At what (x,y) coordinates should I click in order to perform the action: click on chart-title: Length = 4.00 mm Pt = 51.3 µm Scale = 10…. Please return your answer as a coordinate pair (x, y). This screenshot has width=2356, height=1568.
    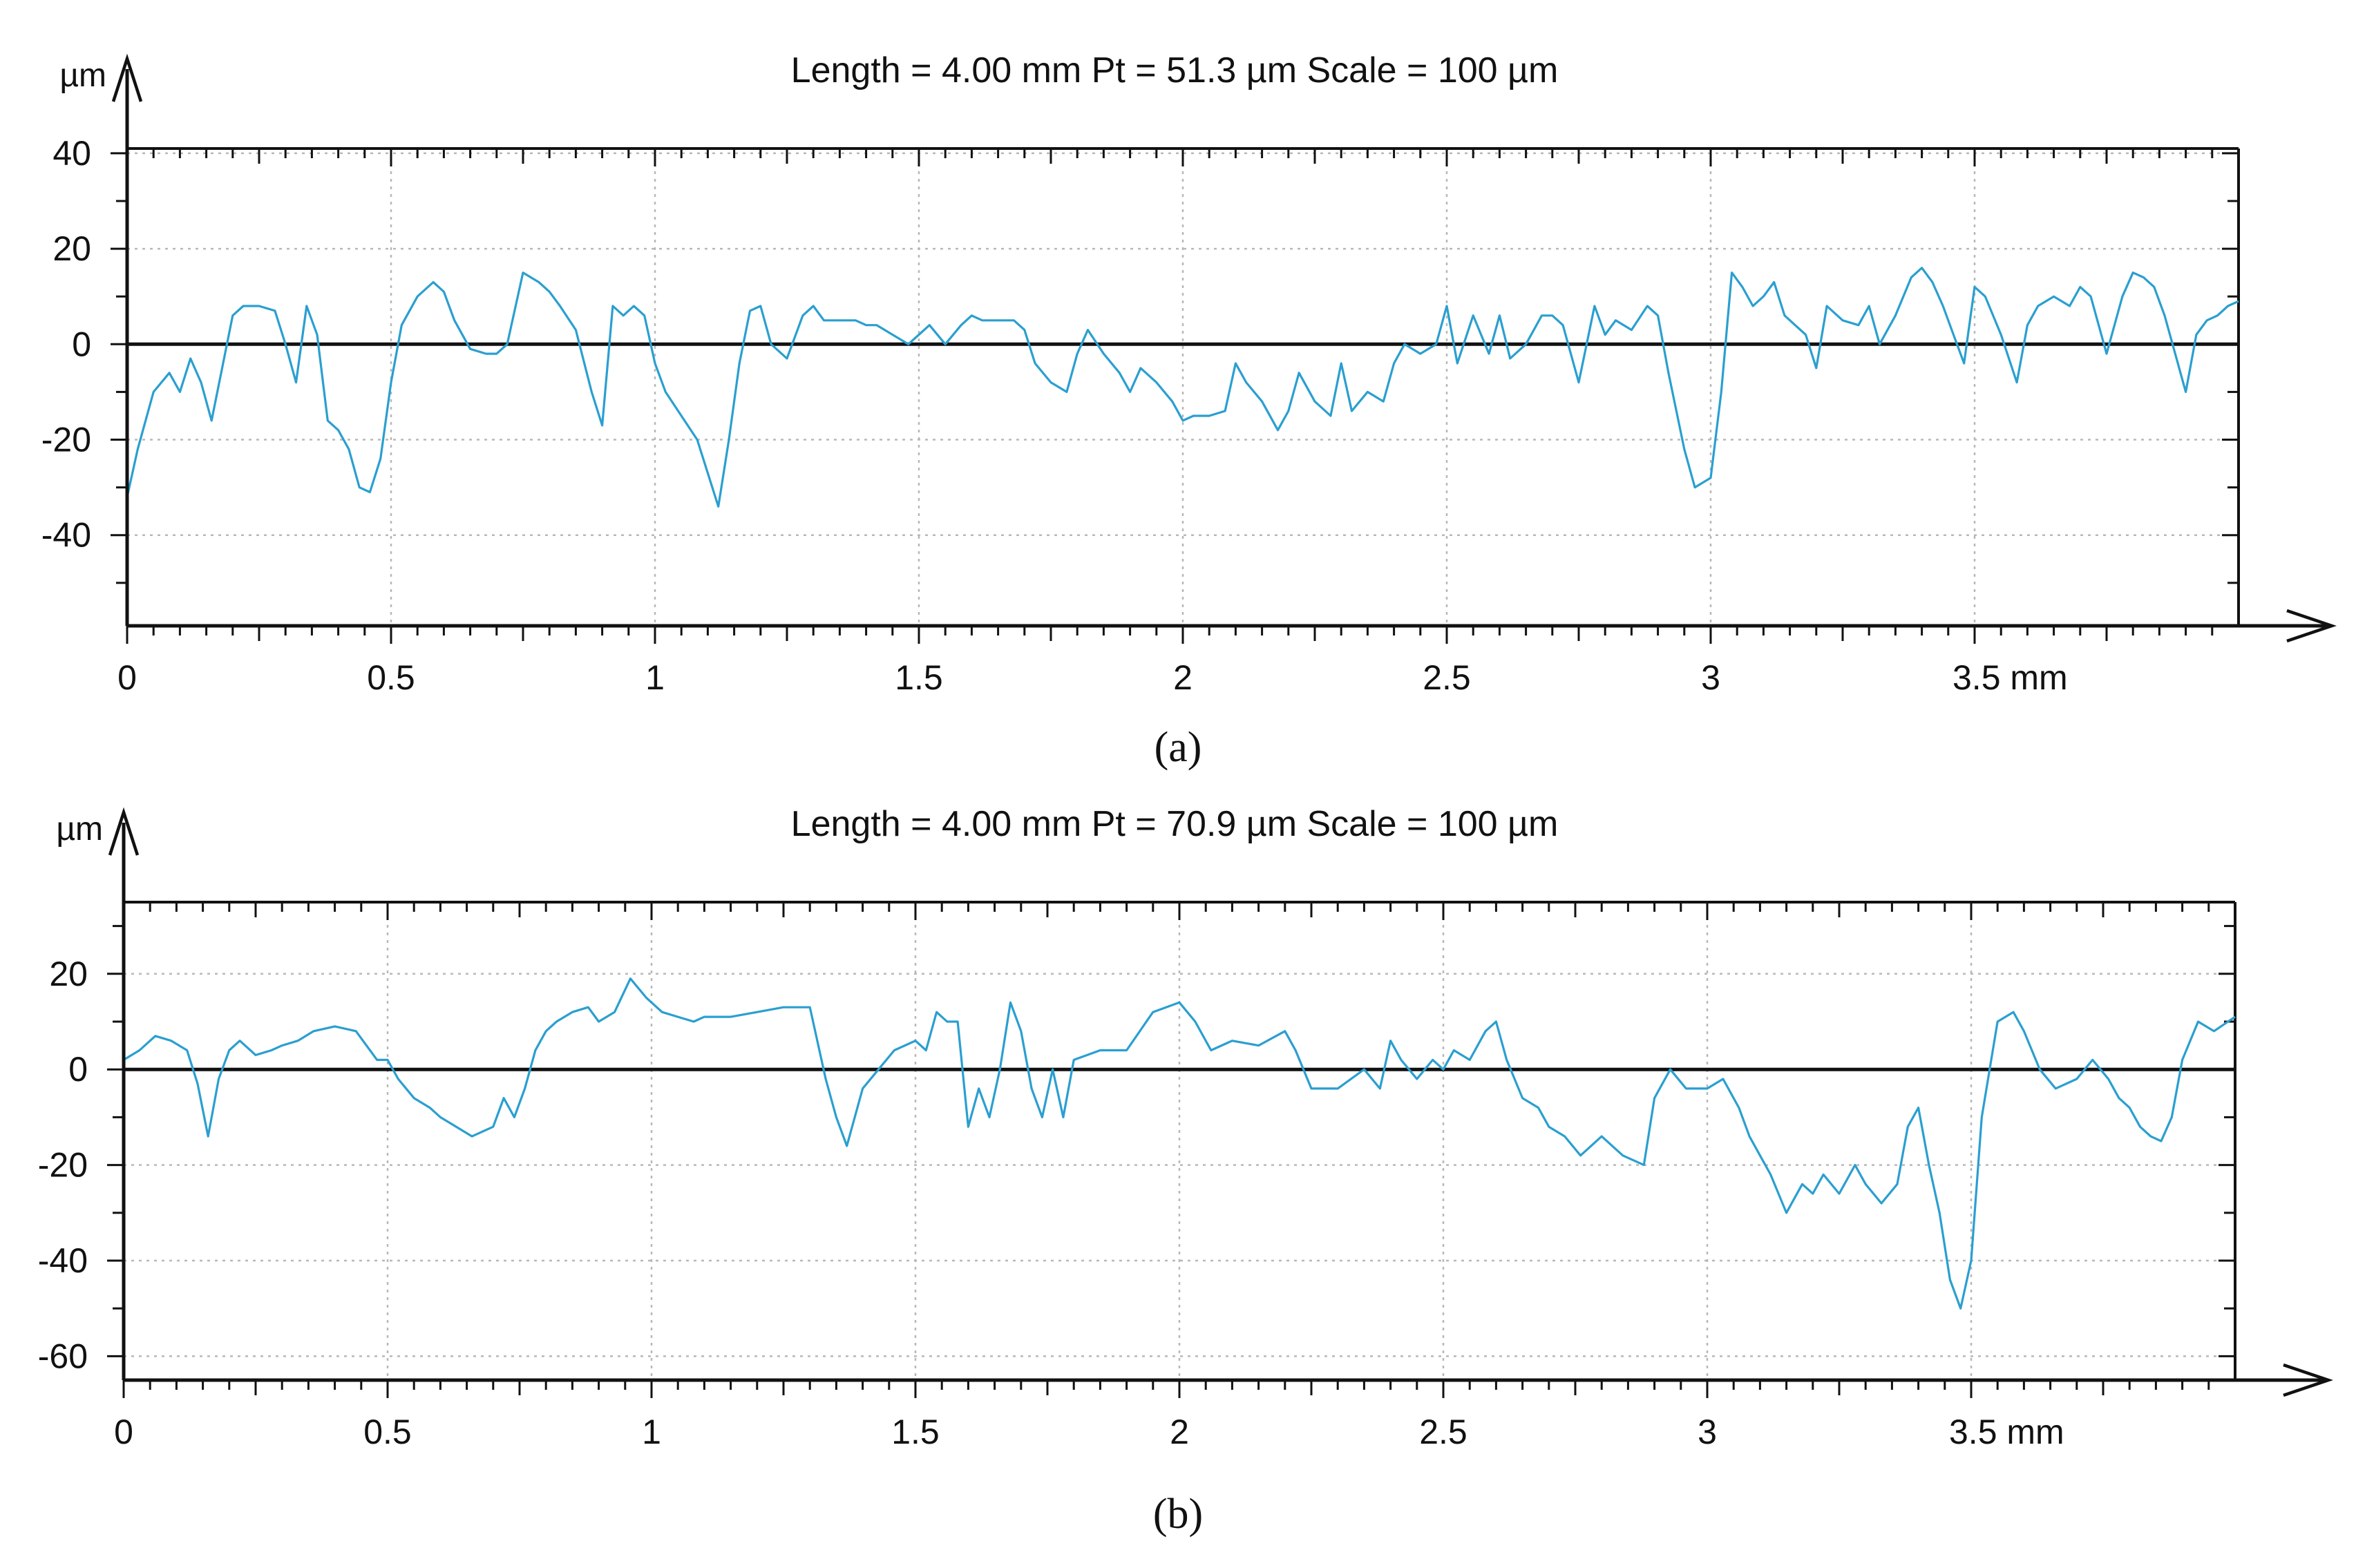
    Looking at the image, I should click on (1175, 70).